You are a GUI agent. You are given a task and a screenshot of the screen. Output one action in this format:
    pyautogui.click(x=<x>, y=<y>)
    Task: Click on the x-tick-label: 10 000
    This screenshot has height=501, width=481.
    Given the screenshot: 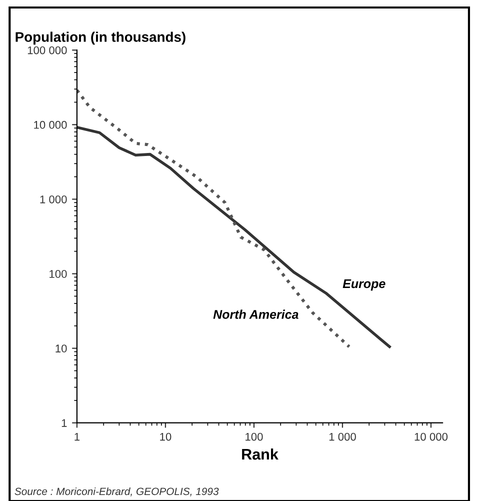 What is the action you would take?
    pyautogui.click(x=431, y=436)
    